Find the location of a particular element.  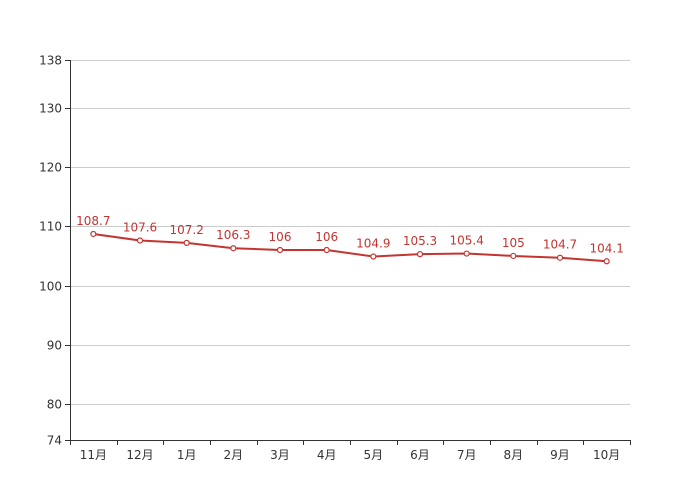

data-label: 105 is located at coordinates (513, 243).